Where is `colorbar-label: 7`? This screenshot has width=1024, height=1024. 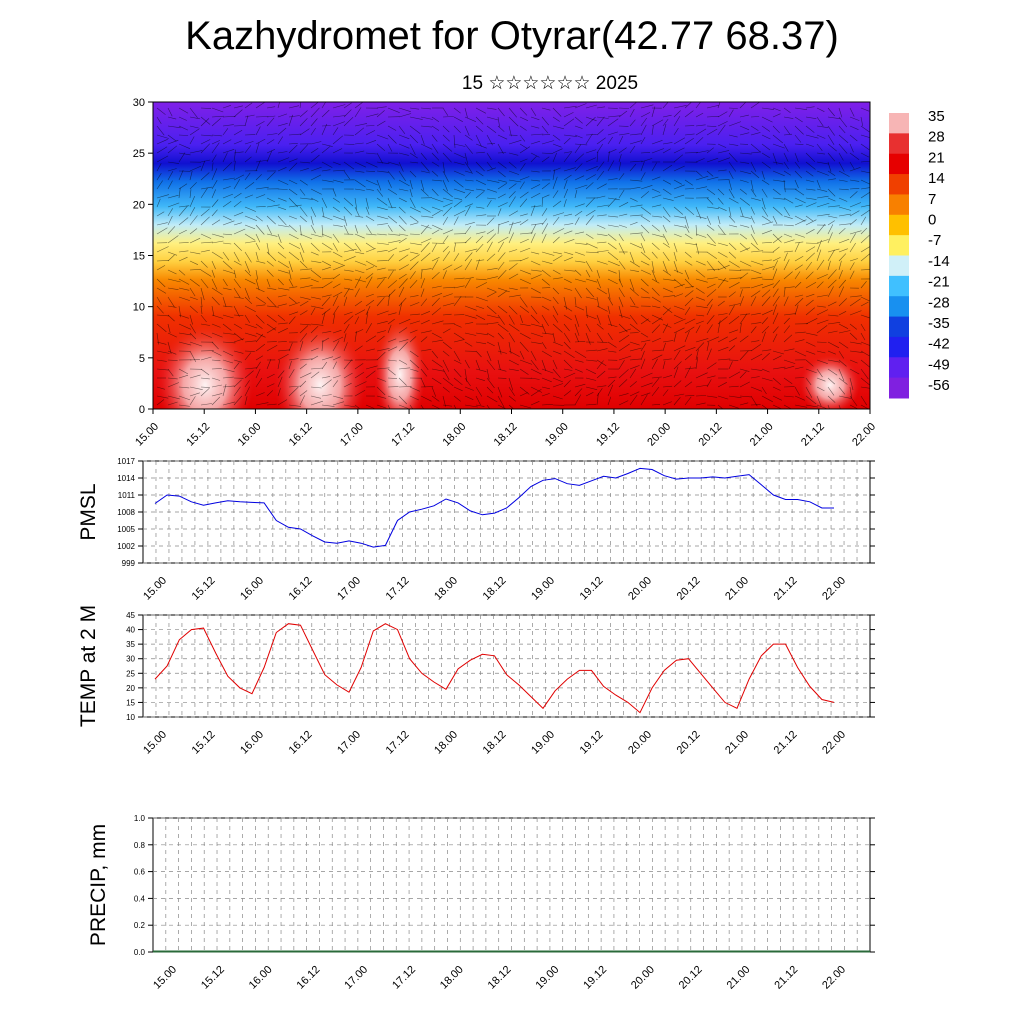 colorbar-label: 7 is located at coordinates (932, 199).